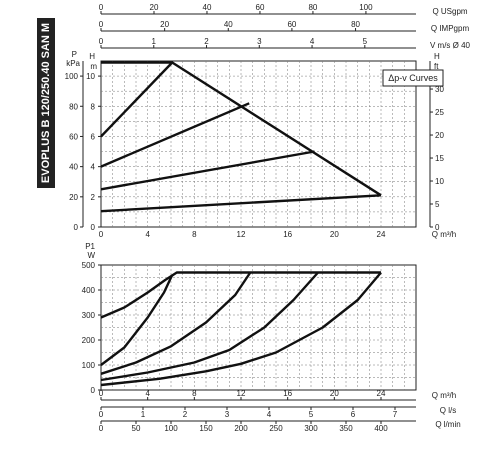  What do you see at coordinates (437, 56) in the screenshot?
I see `ft-axis-label: H` at bounding box center [437, 56].